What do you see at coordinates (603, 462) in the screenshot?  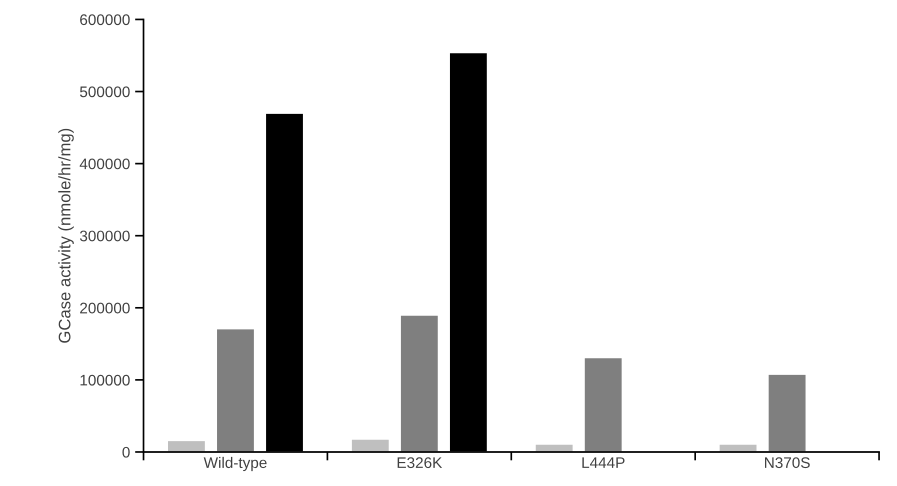 I see `x-tick-label: L444P` at bounding box center [603, 462].